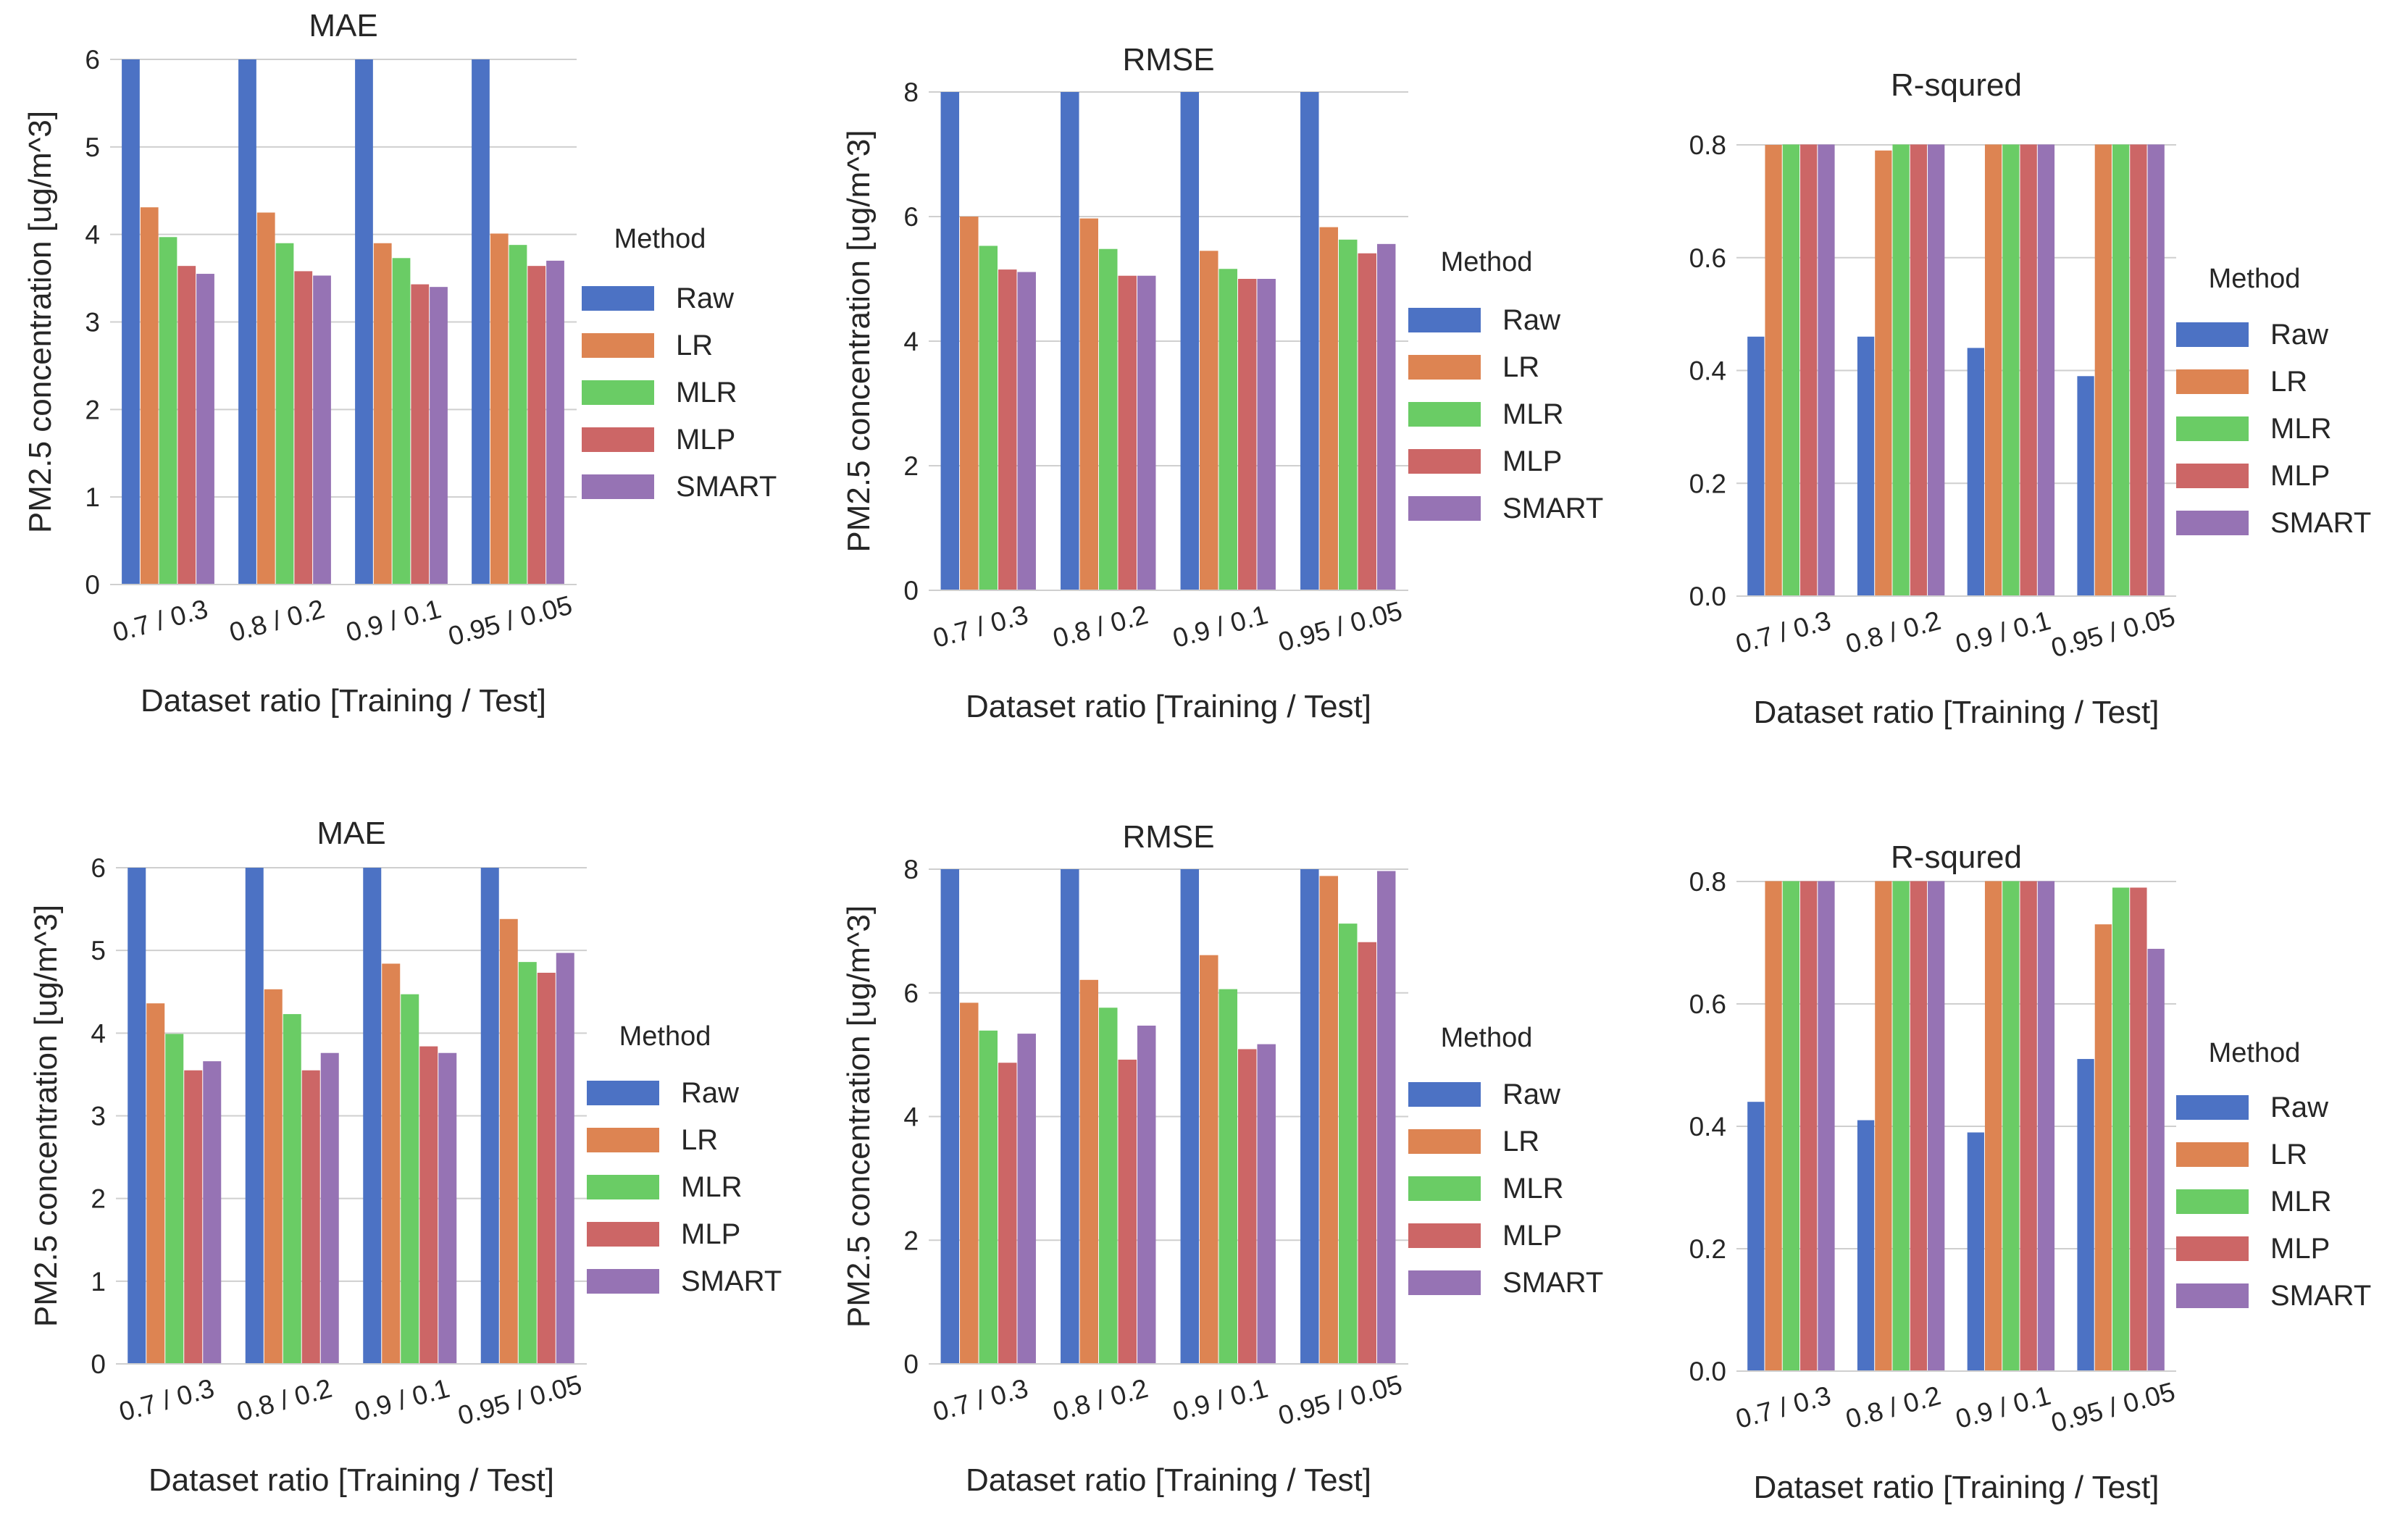 The image size is (2408, 1537). Describe the element at coordinates (911, 870) in the screenshot. I see `y-tick-label: 8` at that location.